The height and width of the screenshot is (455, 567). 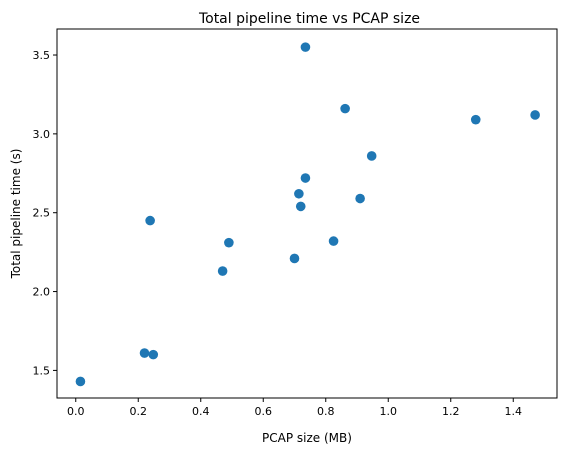 What do you see at coordinates (451, 411) in the screenshot?
I see `x-tick-label: 1.2` at bounding box center [451, 411].